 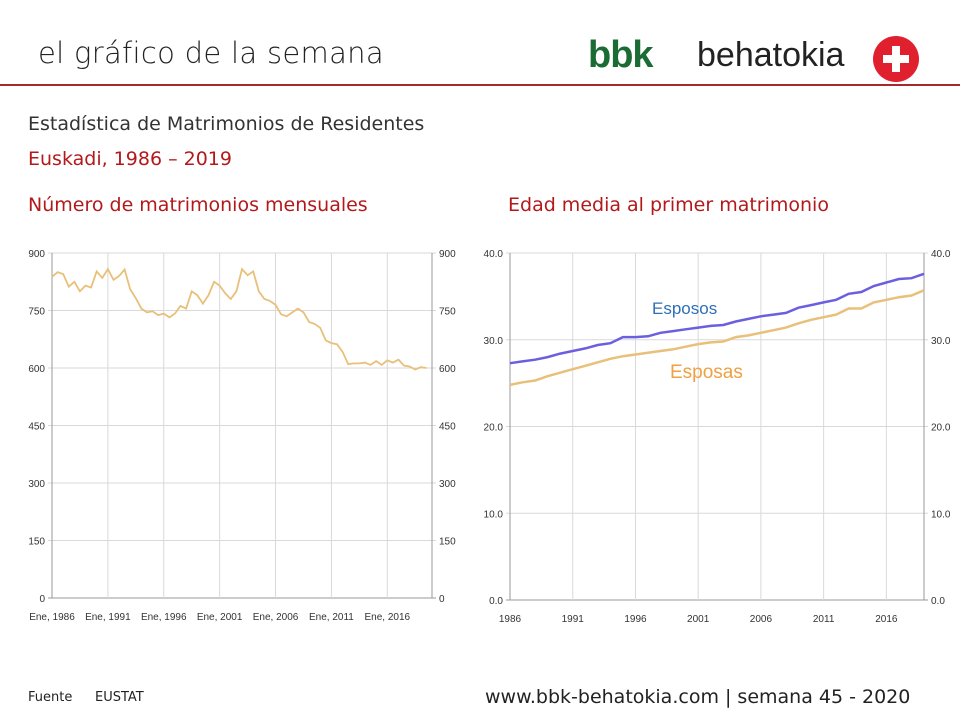 What do you see at coordinates (761, 619) in the screenshot?
I see `x-tick-label: 2006` at bounding box center [761, 619].